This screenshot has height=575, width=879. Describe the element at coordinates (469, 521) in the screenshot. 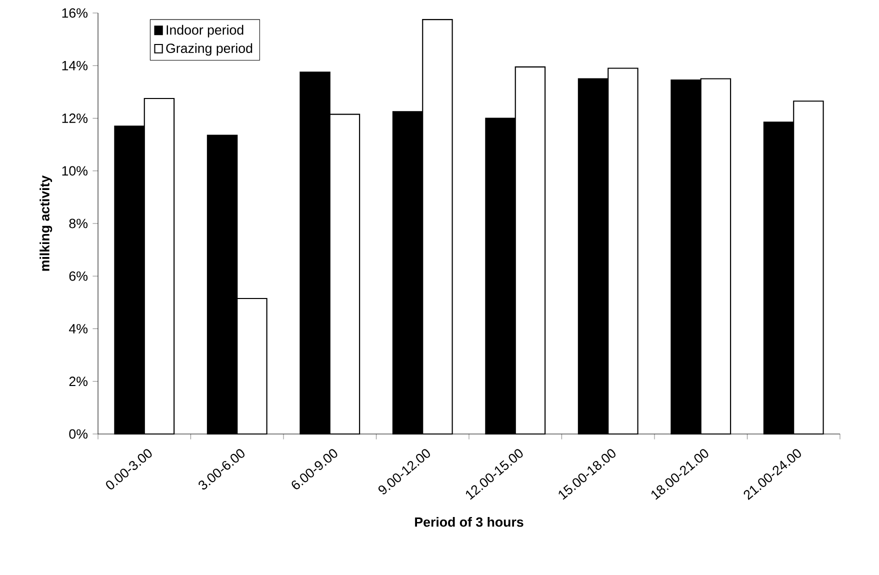

I see `x-axis-title: Period of 3 hours` at that location.